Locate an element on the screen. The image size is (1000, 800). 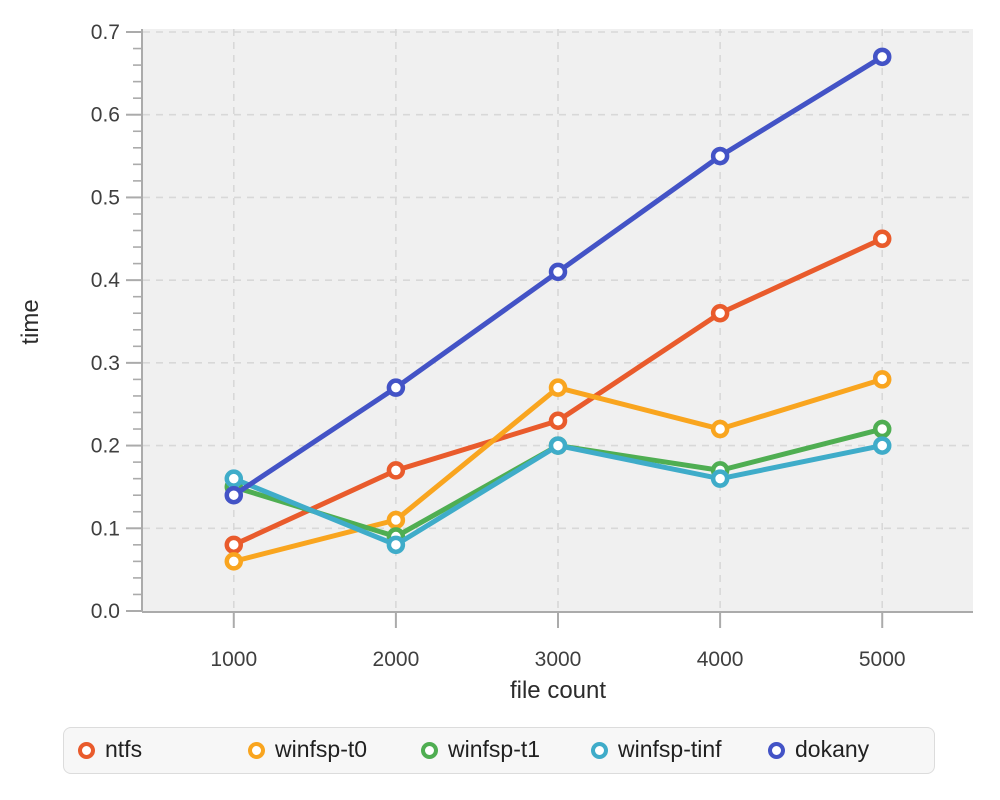
svg-text: 0.7 is located at coordinates (105, 32).